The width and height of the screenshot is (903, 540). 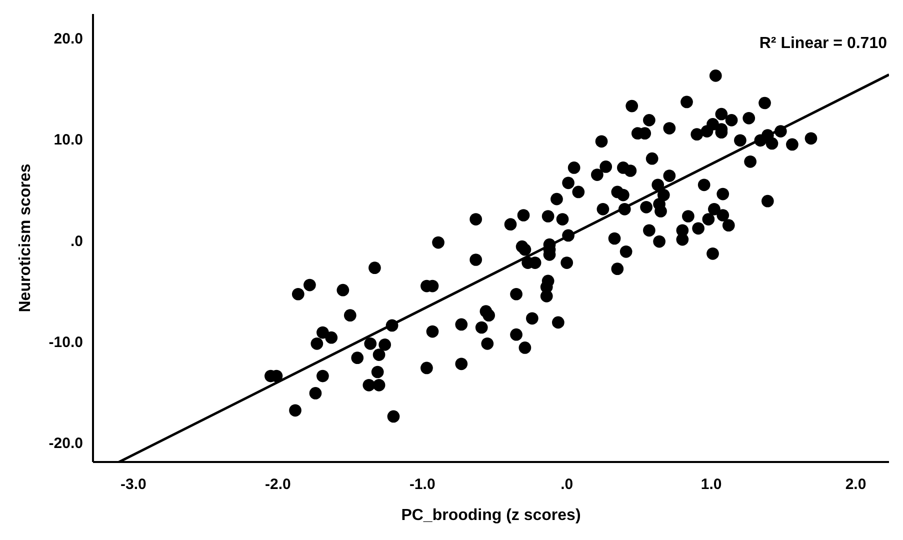 What do you see at coordinates (855, 484) in the screenshot?
I see `x-tick-label: 2.0` at bounding box center [855, 484].